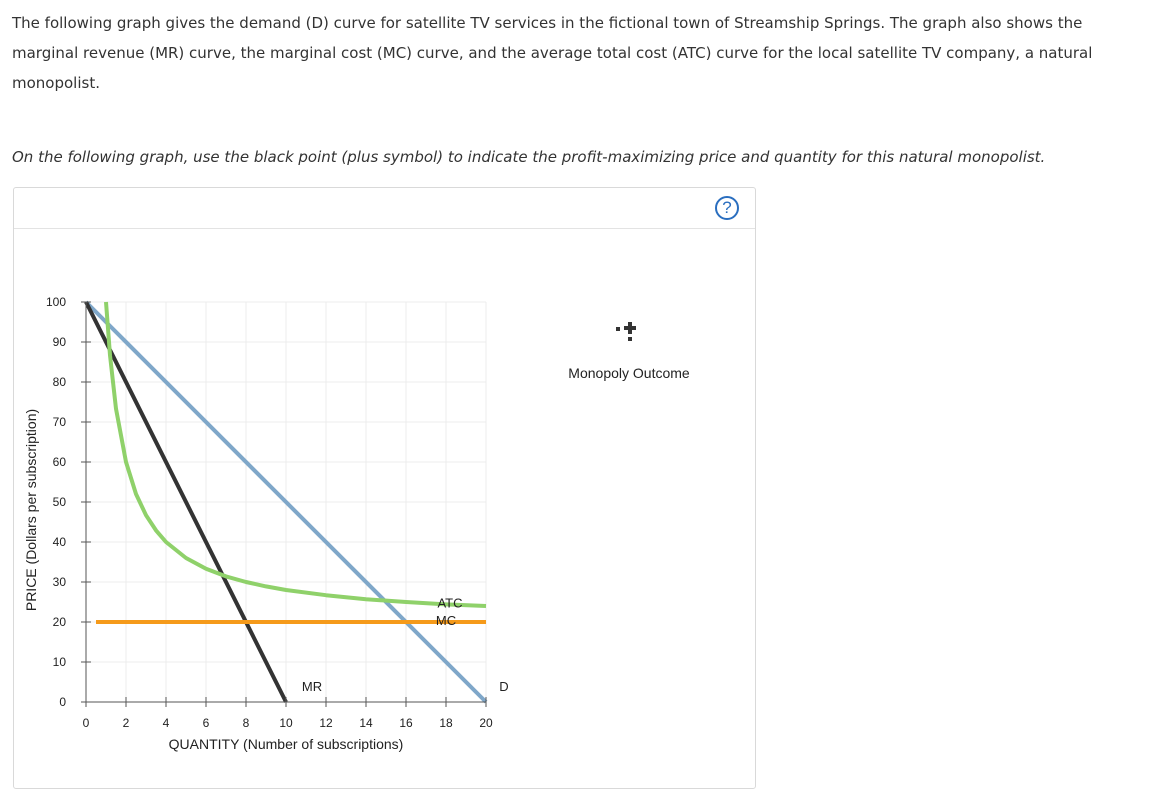 The image size is (1158, 789). Describe the element at coordinates (446, 723) in the screenshot. I see `x-tick-label: 18` at that location.